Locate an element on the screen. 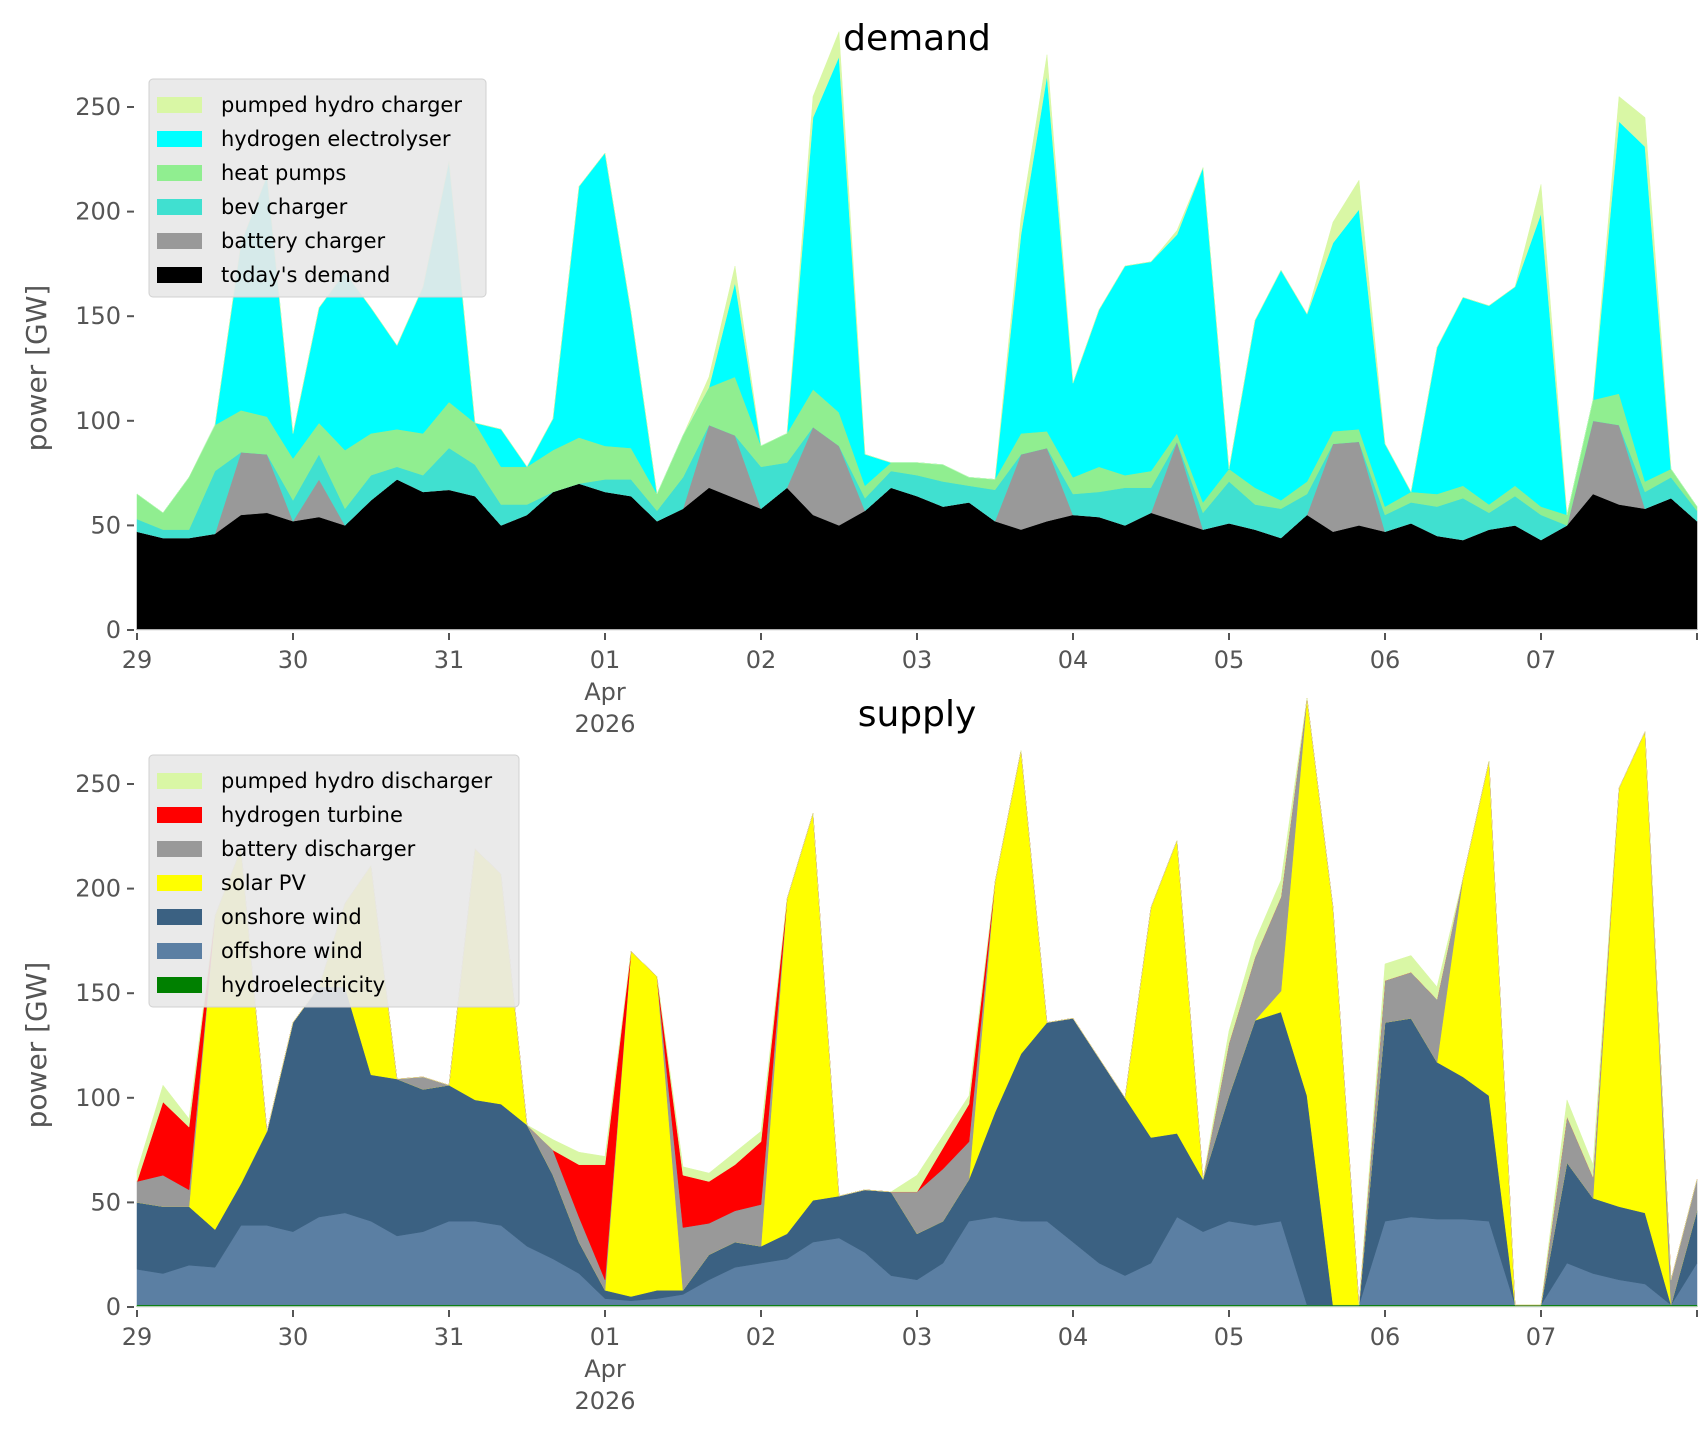 The height and width of the screenshot is (1431, 1706). supply-y-tick-label: 100 is located at coordinates (98, 1098).